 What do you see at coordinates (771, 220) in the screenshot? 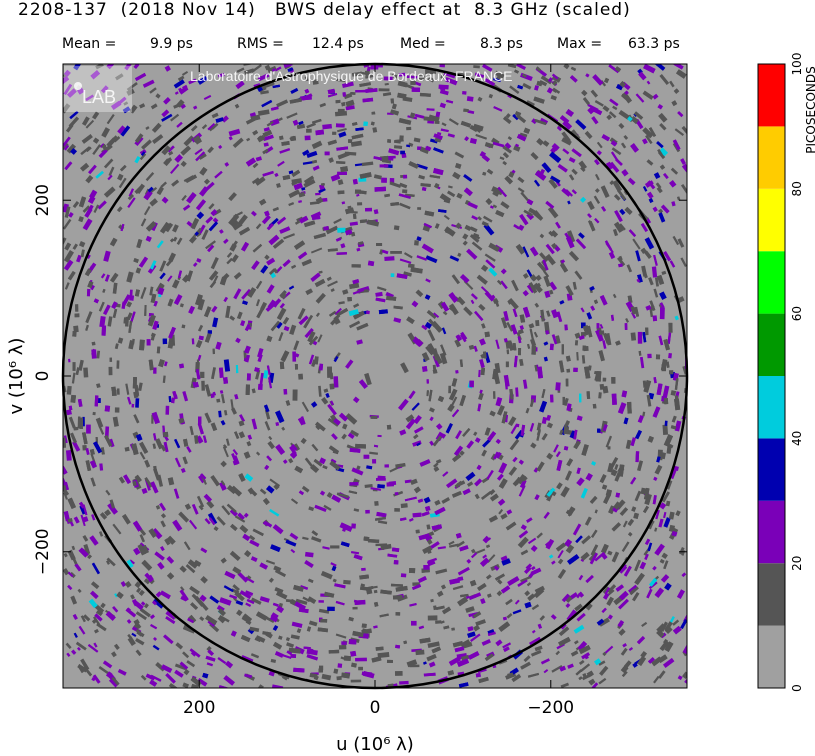
I see `colorbar-bin` at bounding box center [771, 220].